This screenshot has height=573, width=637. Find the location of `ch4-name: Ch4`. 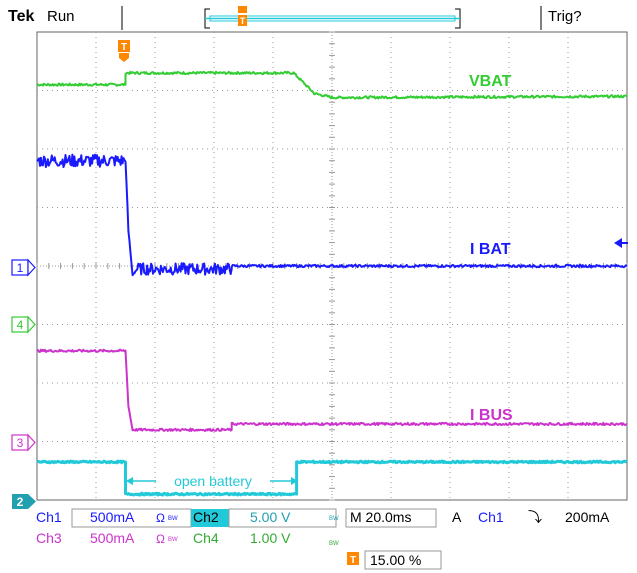

ch4-name: Ch4 is located at coordinates (206, 538).